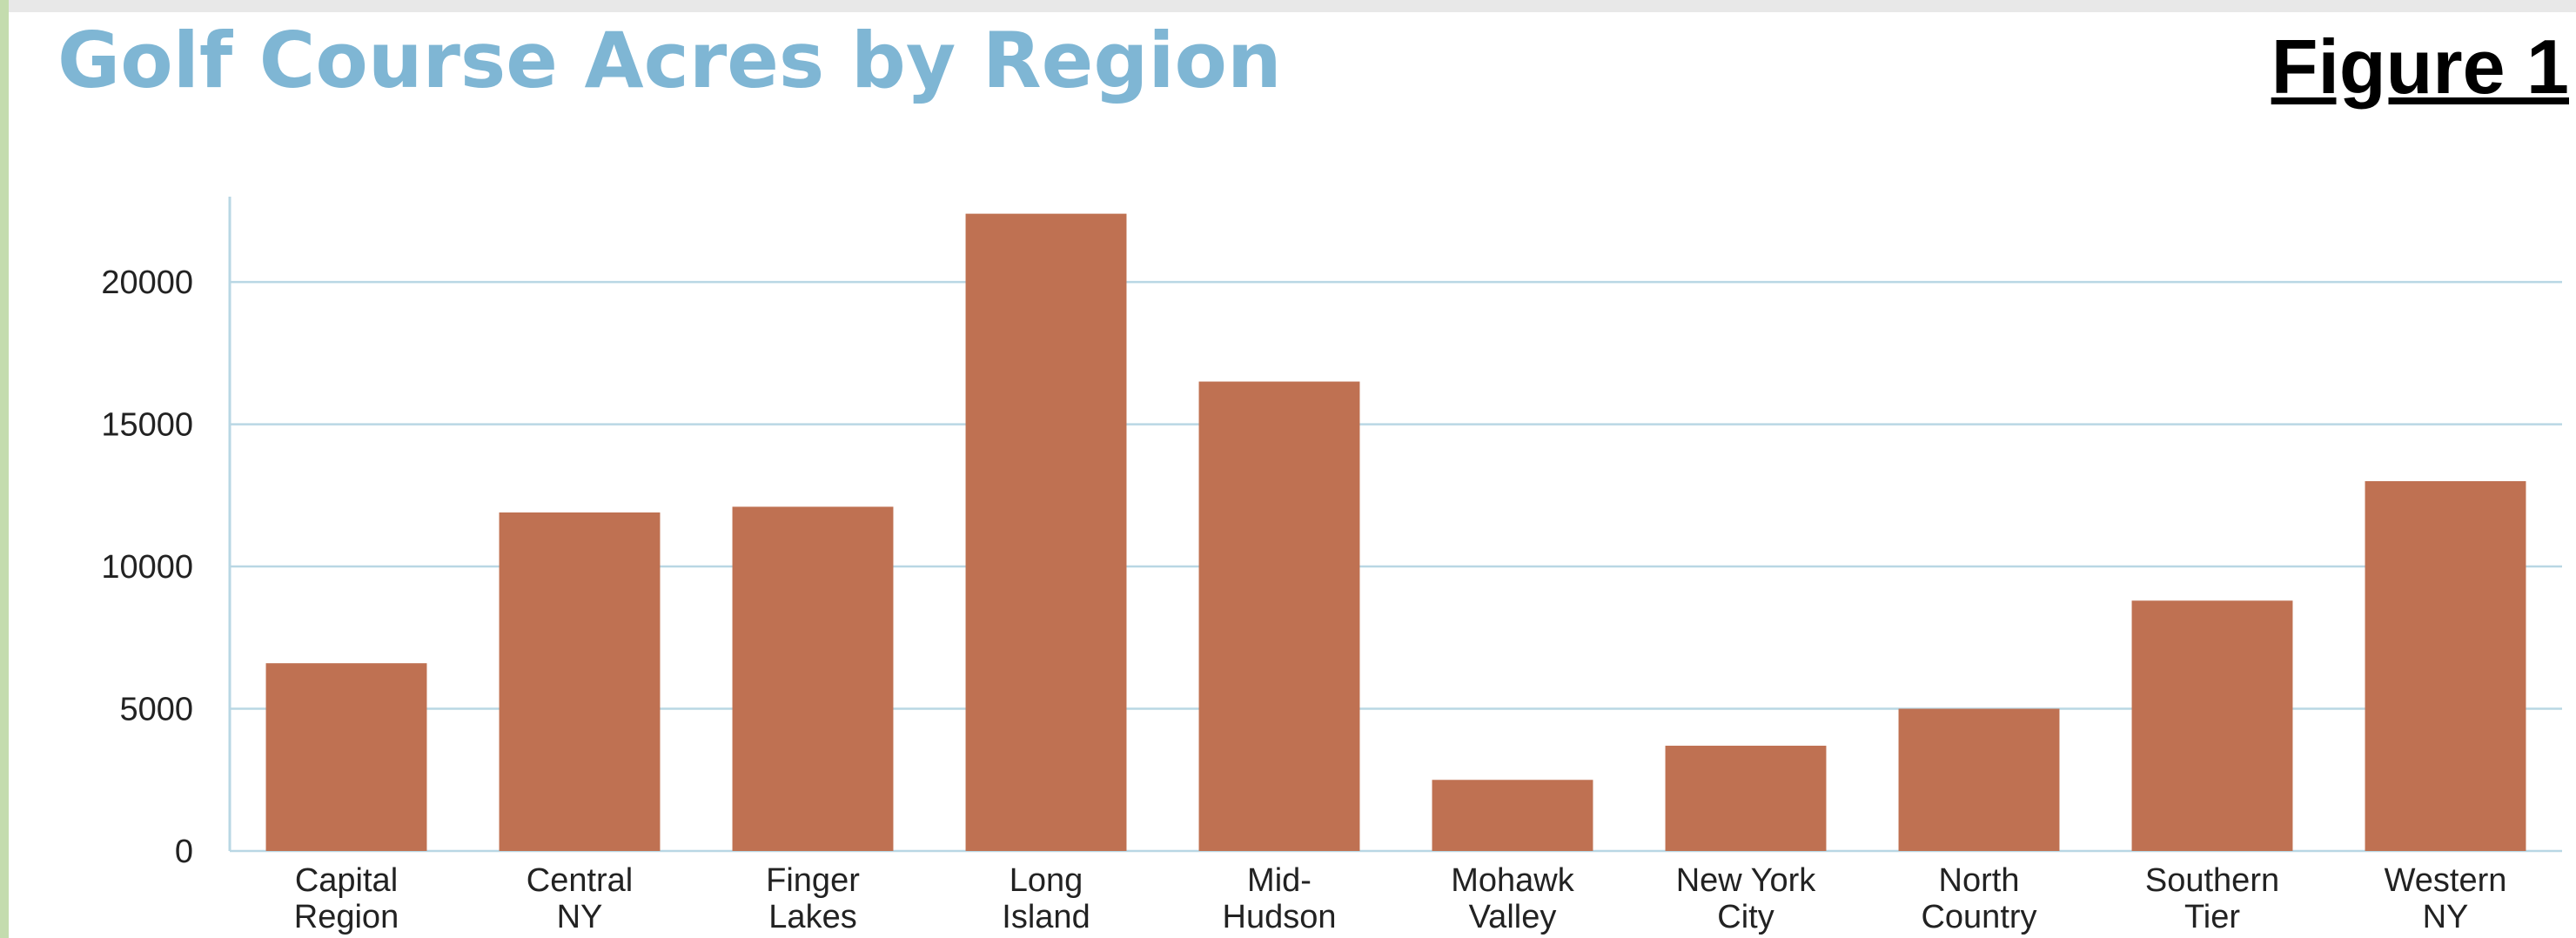  I want to click on y-tick-label: 15000, so click(147, 425).